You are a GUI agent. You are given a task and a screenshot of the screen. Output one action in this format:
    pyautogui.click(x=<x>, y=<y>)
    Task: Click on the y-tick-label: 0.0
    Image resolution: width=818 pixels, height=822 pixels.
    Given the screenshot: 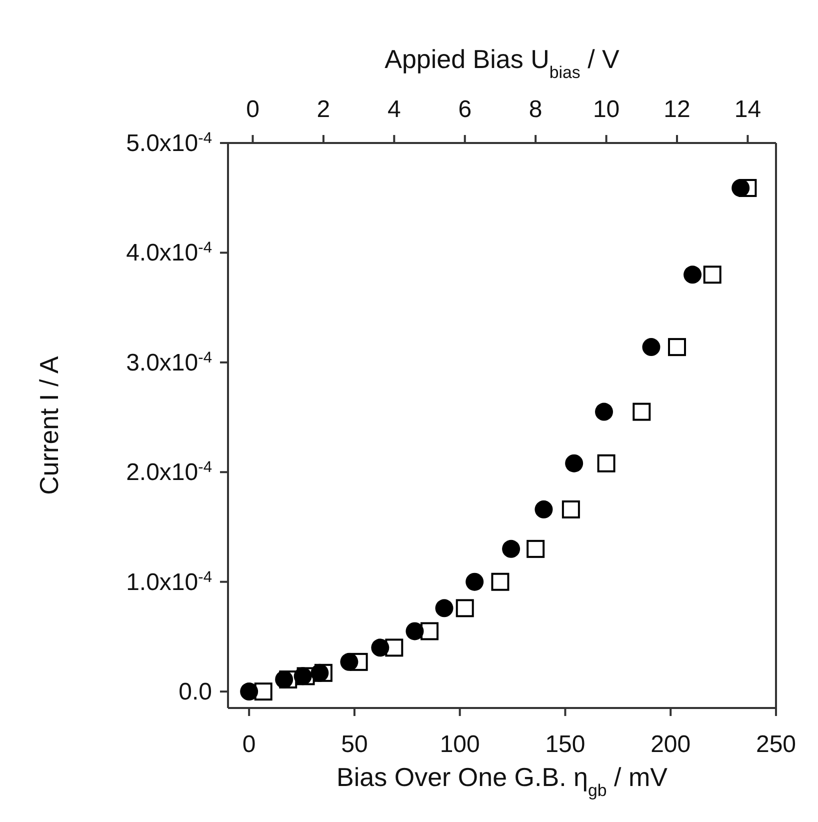 What is the action you would take?
    pyautogui.click(x=195, y=692)
    